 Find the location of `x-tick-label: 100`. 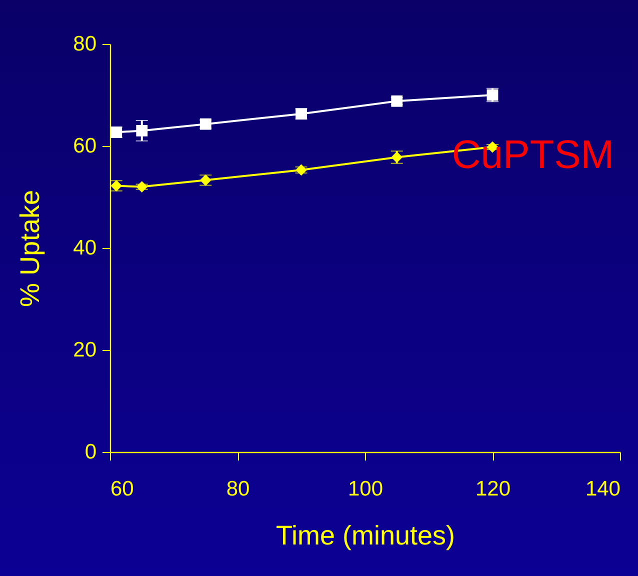

x-tick-label: 100 is located at coordinates (366, 489).